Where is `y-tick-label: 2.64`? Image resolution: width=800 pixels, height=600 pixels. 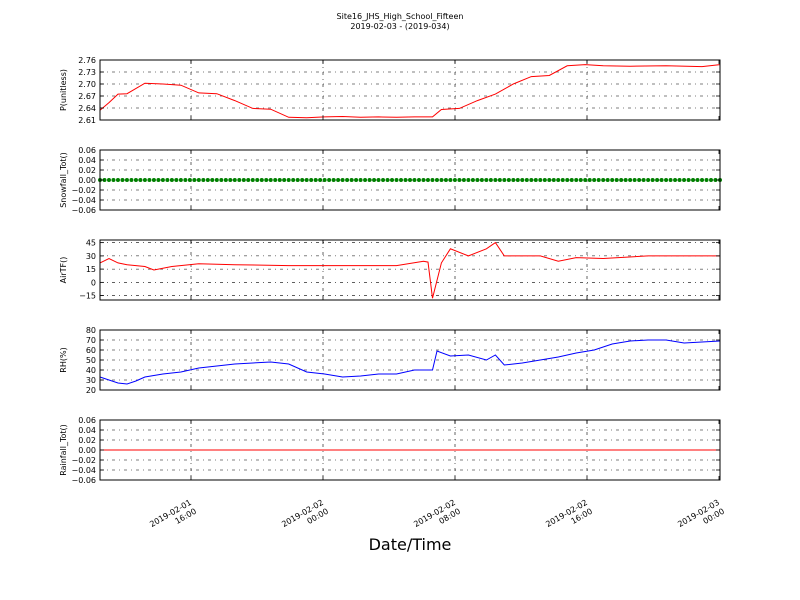
y-tick-label: 2.64 is located at coordinates (87, 108).